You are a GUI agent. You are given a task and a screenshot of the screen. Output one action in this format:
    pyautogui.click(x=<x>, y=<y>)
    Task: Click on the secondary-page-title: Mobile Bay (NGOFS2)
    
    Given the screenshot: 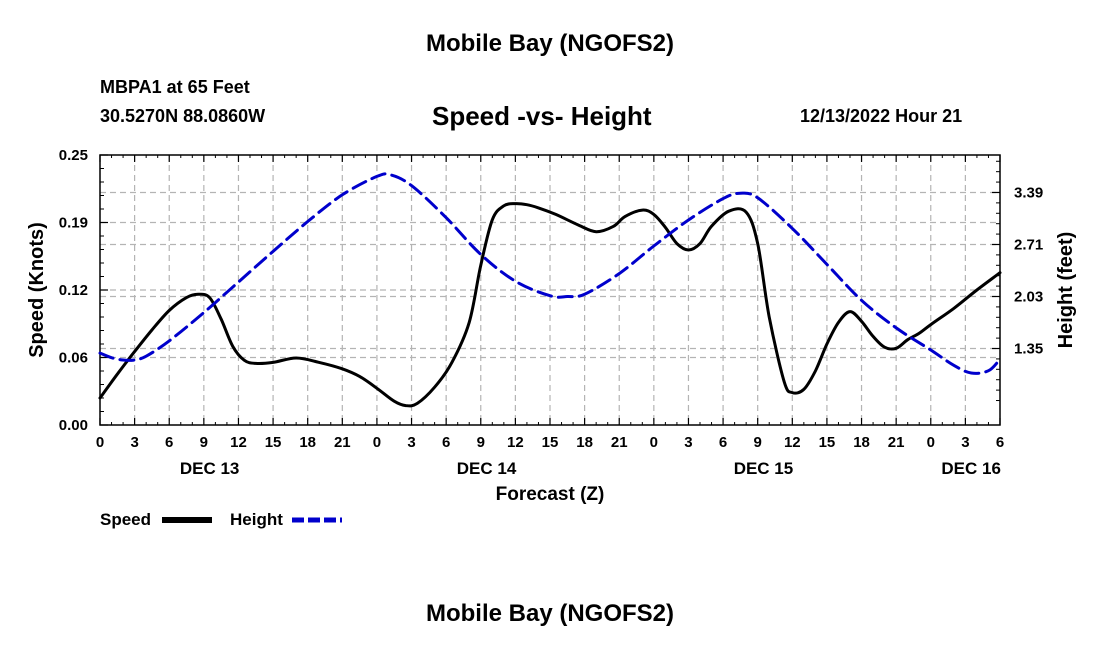 What is the action you would take?
    pyautogui.click(x=550, y=613)
    